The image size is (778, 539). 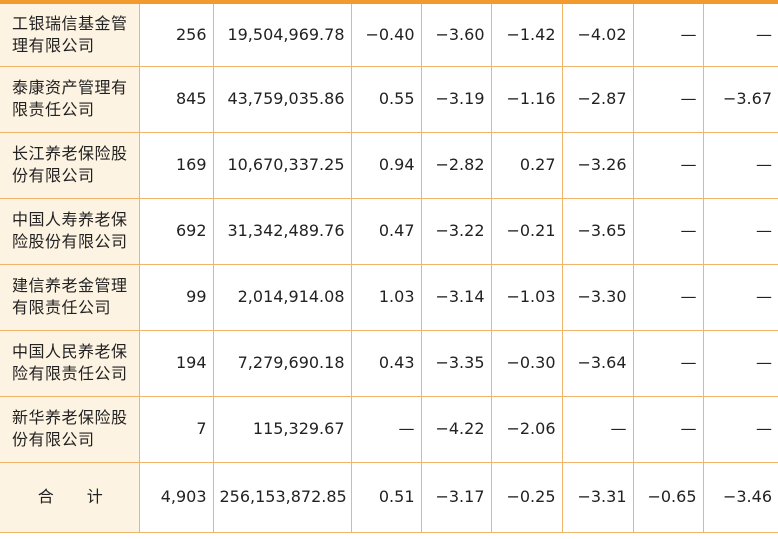 I want to click on total-value-8: −3.46, so click(x=740, y=497).